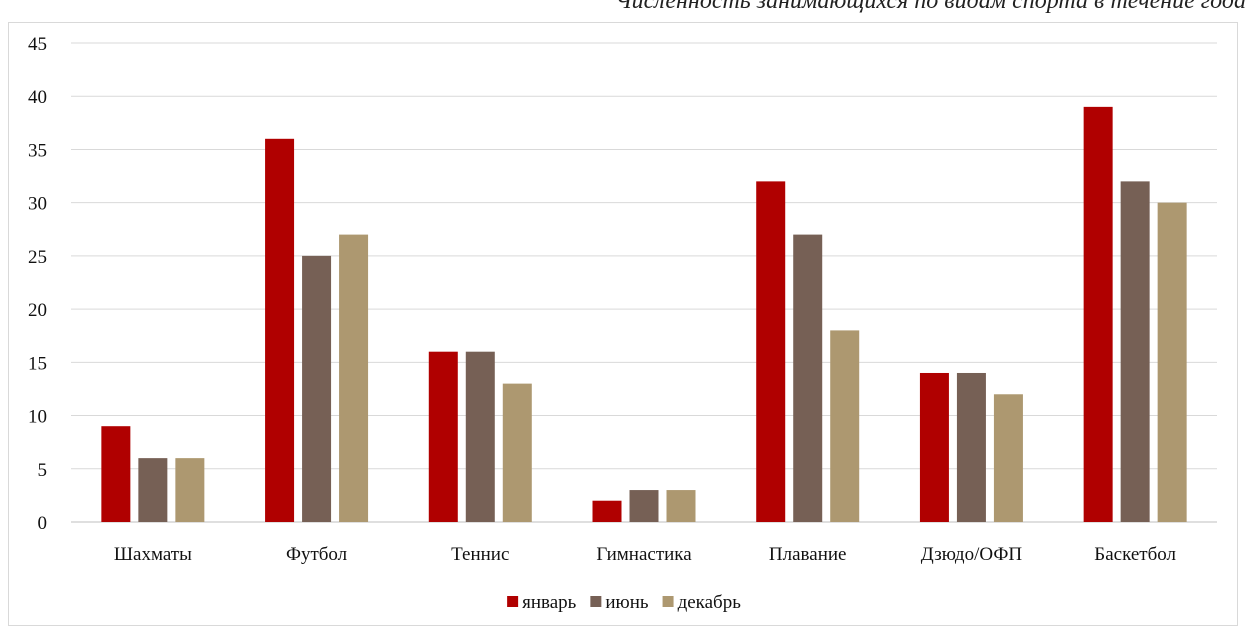  Describe the element at coordinates (37, 97) in the screenshot. I see `y-tick-label: 40` at that location.